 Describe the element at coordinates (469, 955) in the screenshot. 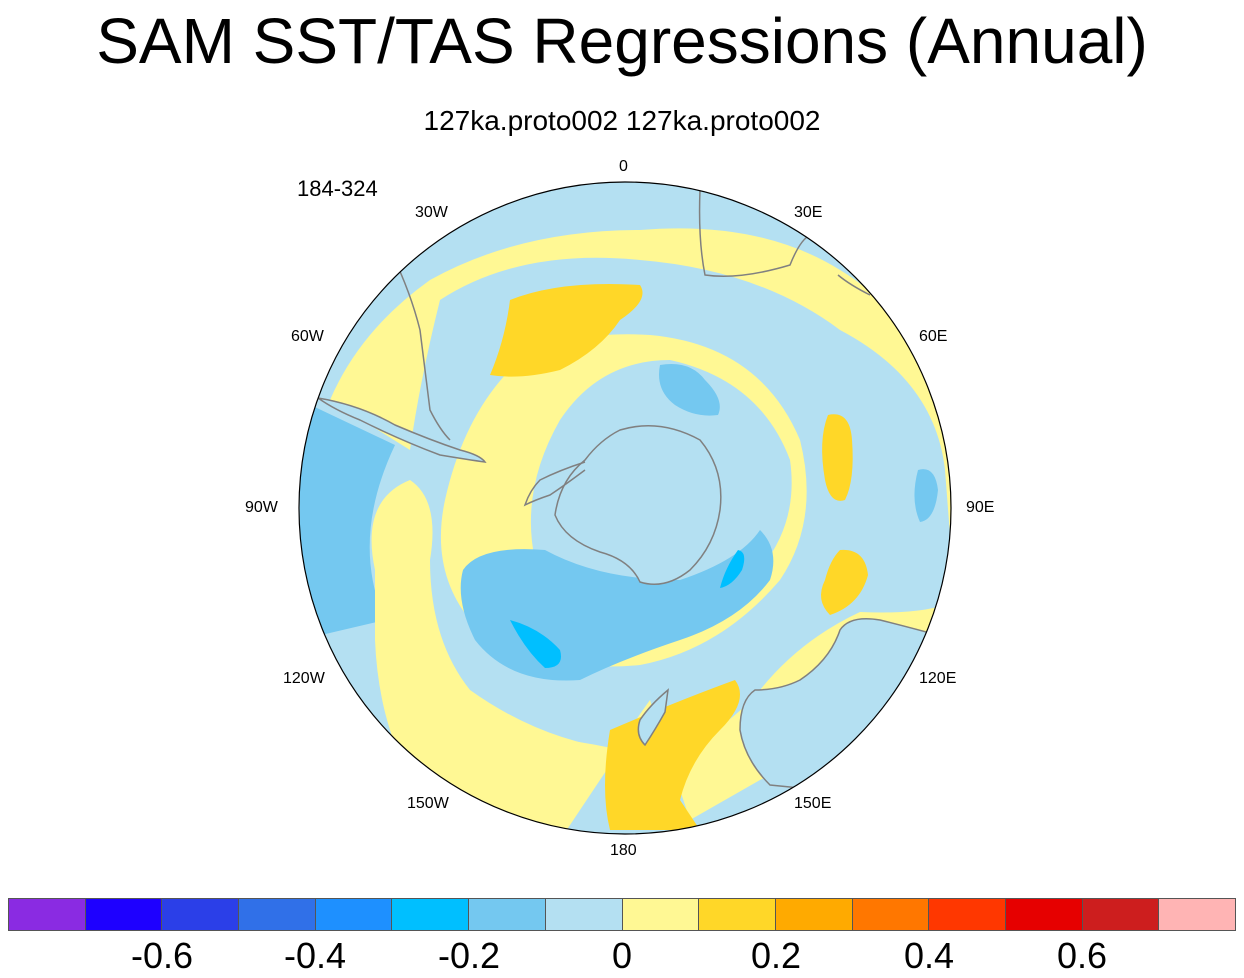

I see `colorbar-tick-label: -0.2` at that location.